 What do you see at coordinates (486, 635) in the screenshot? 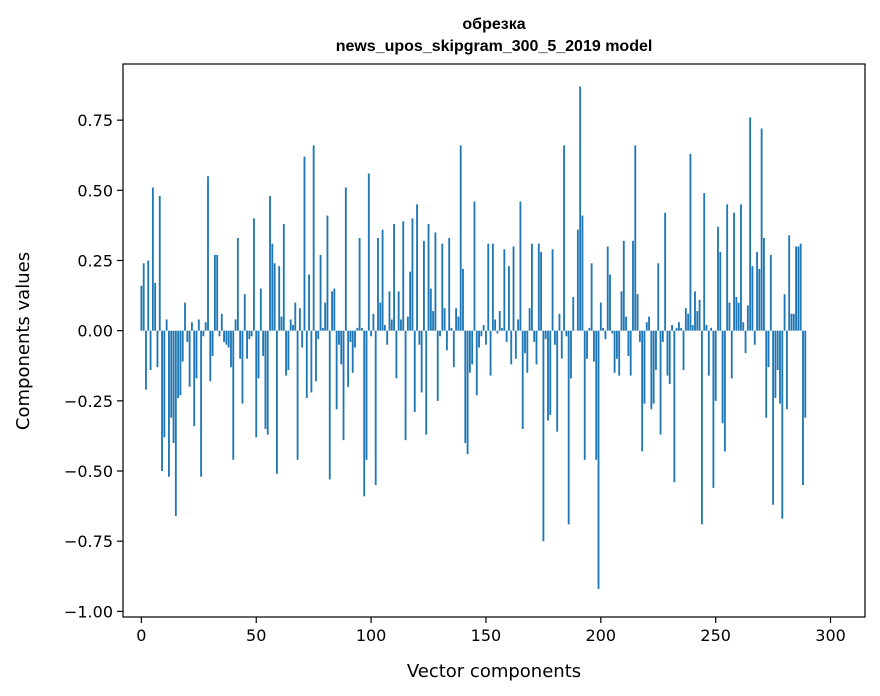
I see `x-tick-label: 150` at bounding box center [486, 635].